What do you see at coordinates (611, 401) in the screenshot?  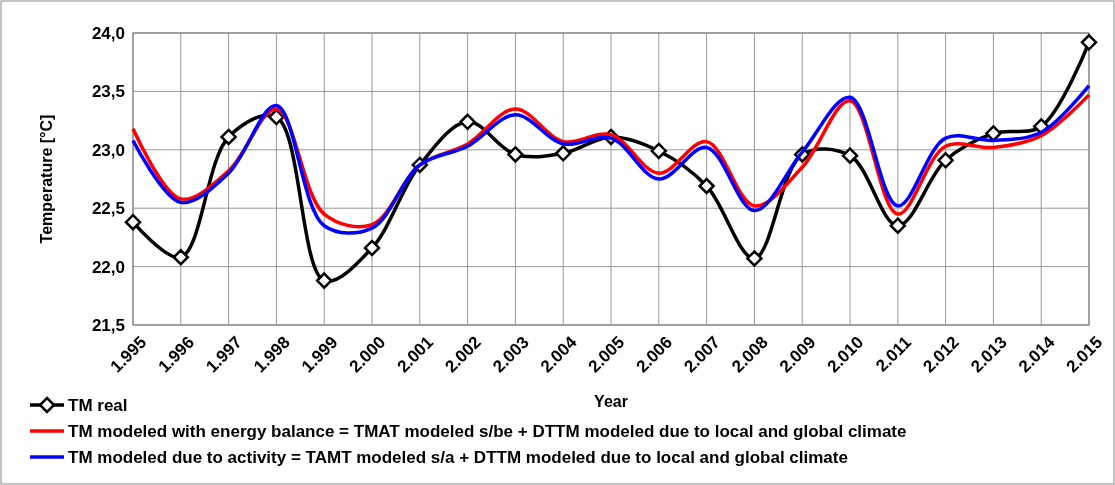 I see `x-axis-title: Year` at bounding box center [611, 401].